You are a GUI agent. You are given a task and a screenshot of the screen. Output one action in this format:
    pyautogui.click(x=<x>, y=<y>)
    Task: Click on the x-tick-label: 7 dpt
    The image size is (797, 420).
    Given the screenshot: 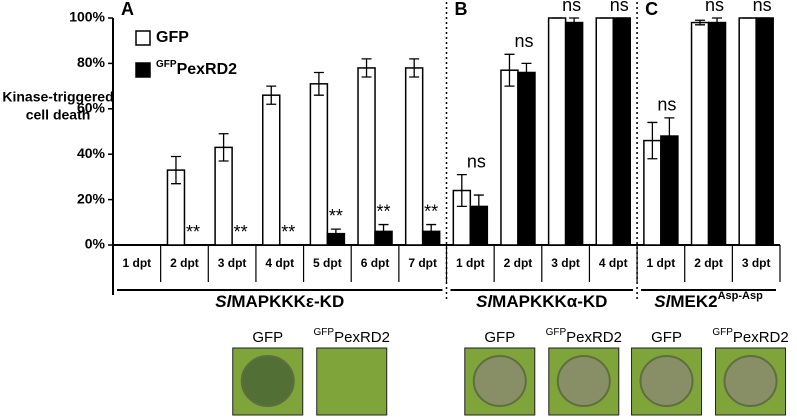 What is the action you would take?
    pyautogui.click(x=422, y=263)
    